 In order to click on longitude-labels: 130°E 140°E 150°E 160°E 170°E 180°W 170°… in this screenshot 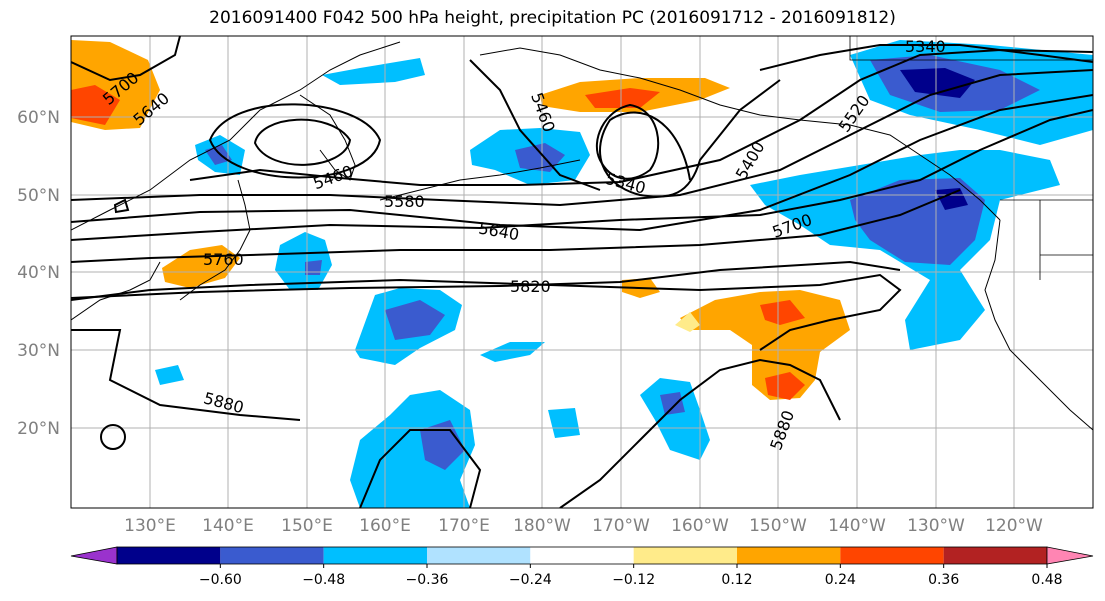, I will do `click(583, 526)`.